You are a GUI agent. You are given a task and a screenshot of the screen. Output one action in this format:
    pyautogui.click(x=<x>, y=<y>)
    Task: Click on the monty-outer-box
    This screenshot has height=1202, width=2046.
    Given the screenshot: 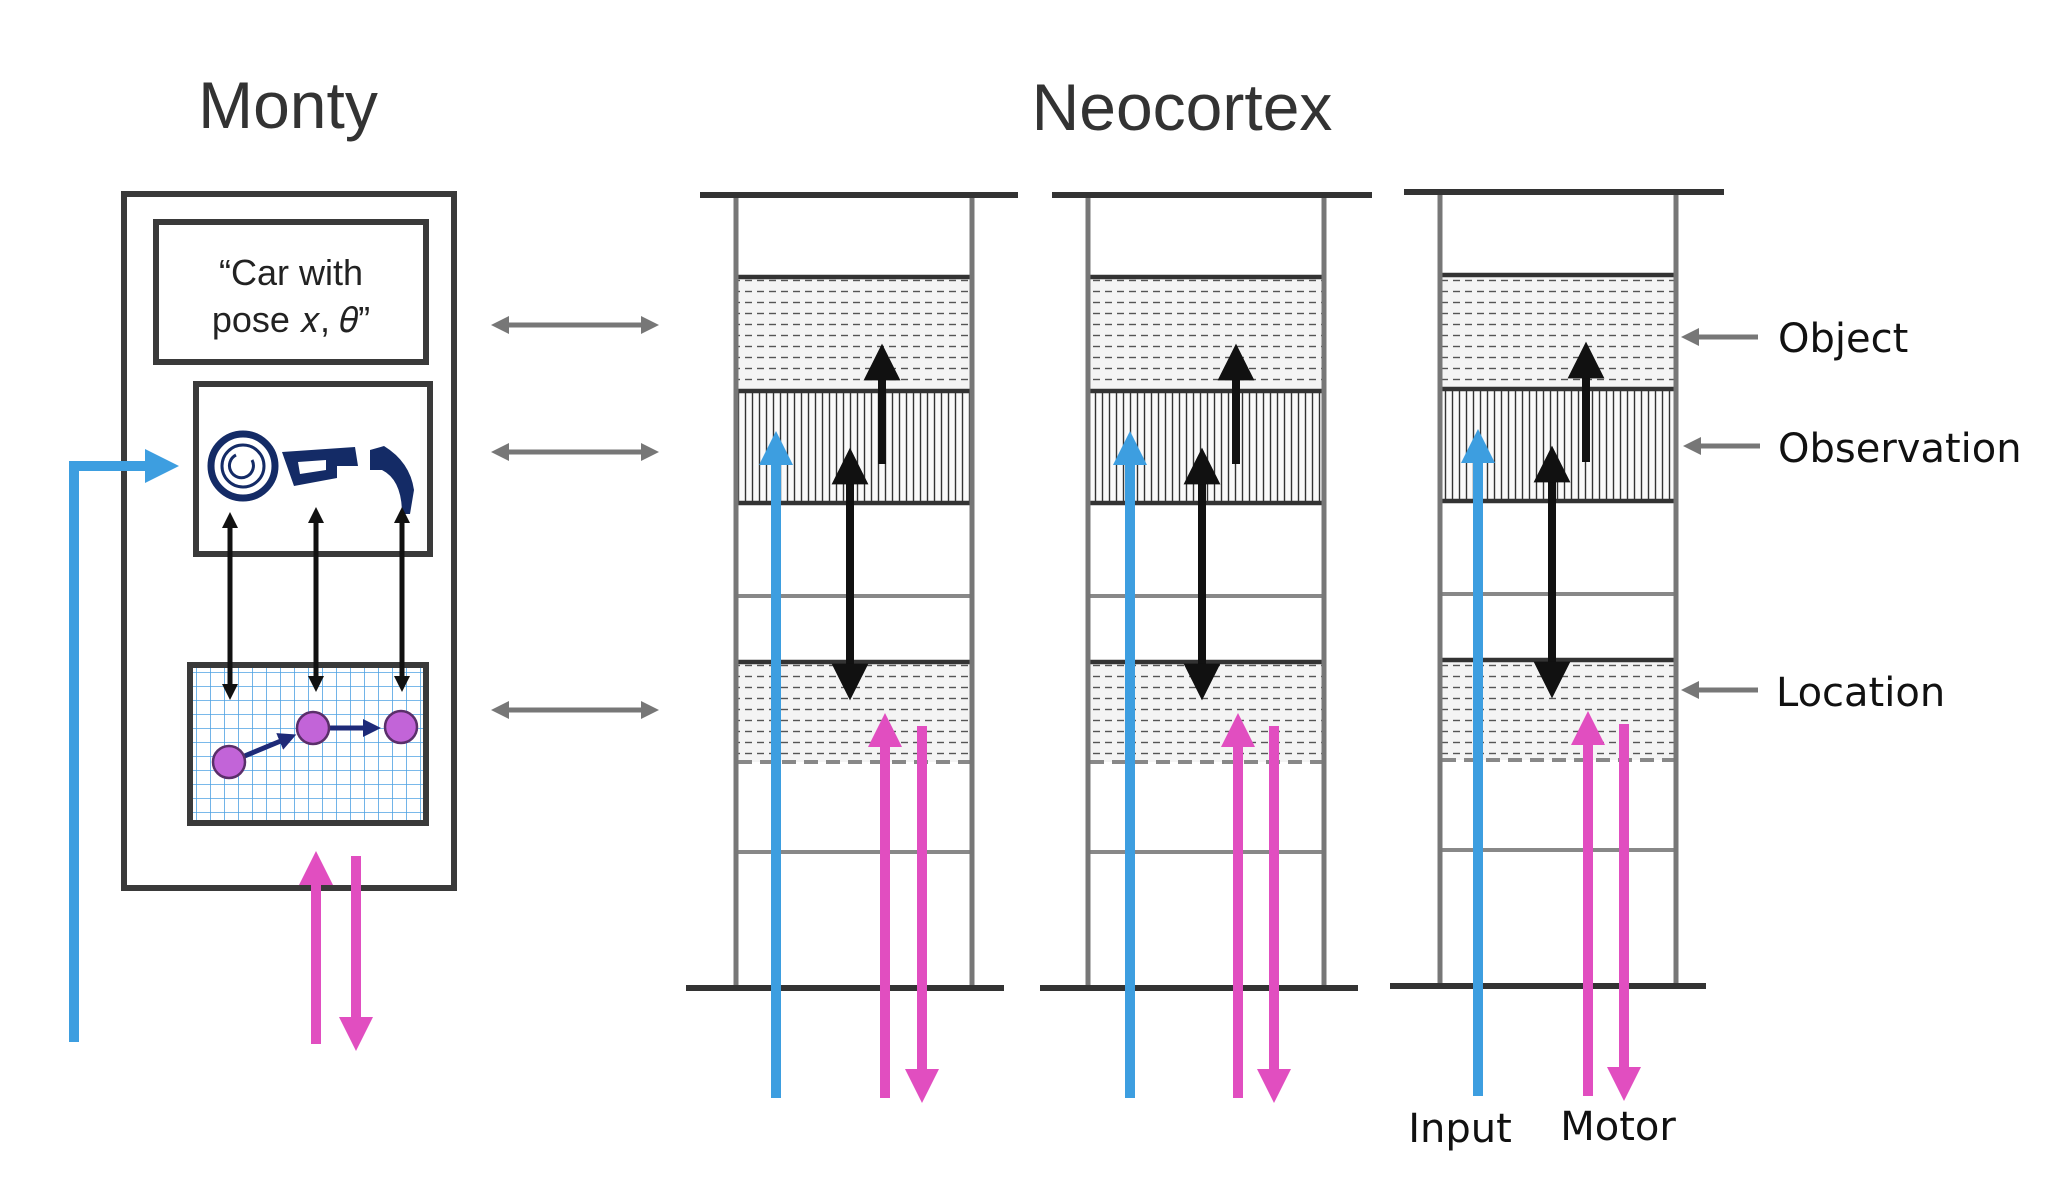 What is the action you would take?
    pyautogui.click(x=289, y=541)
    